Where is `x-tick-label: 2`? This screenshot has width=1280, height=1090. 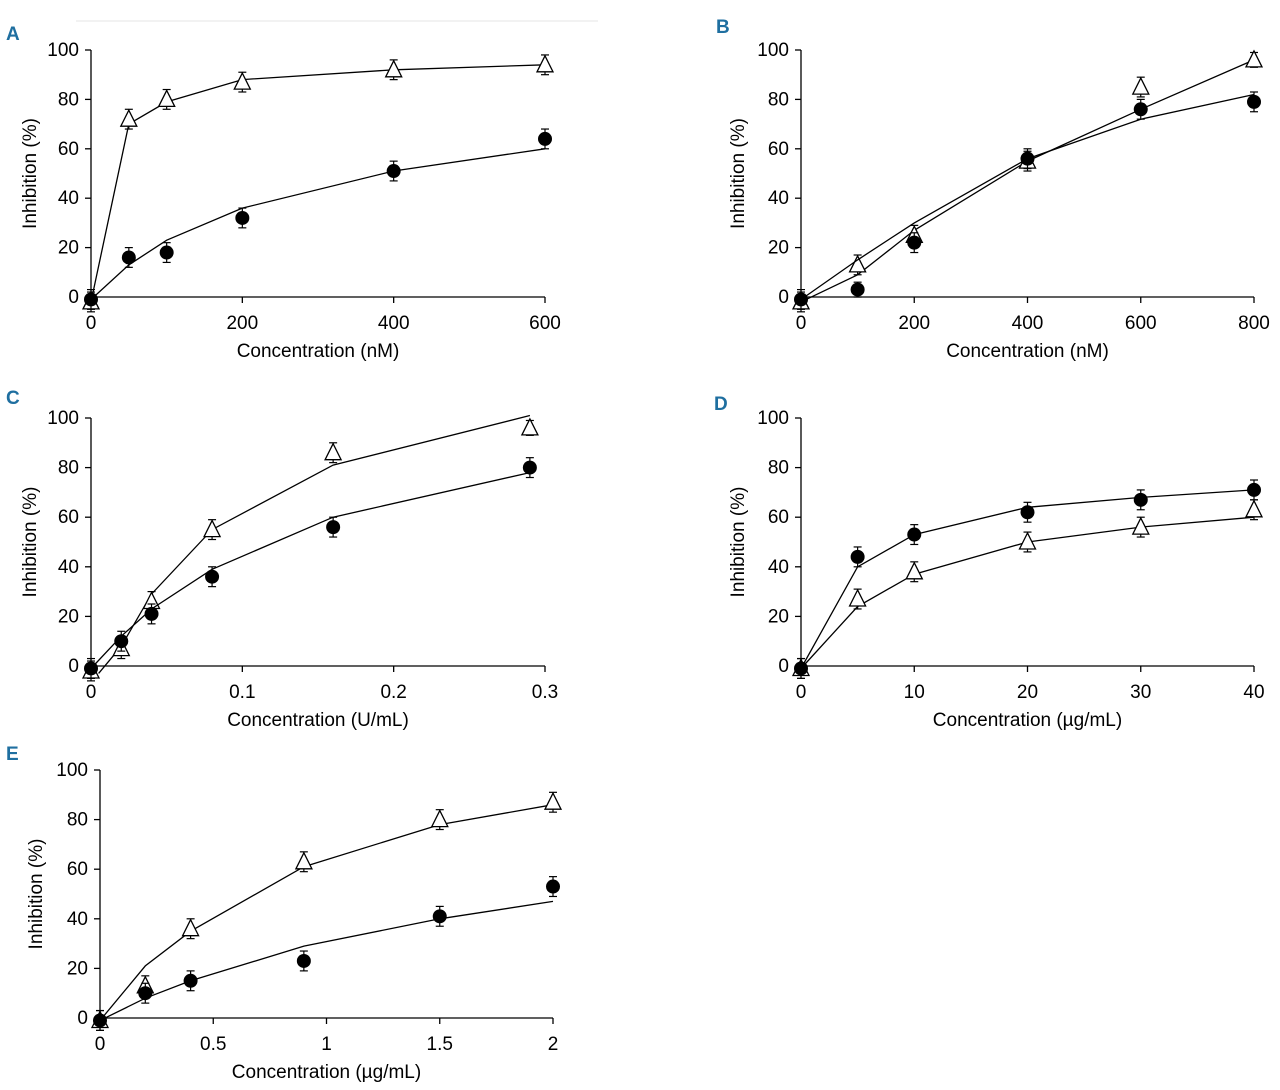
x-tick-label: 2 is located at coordinates (553, 1044).